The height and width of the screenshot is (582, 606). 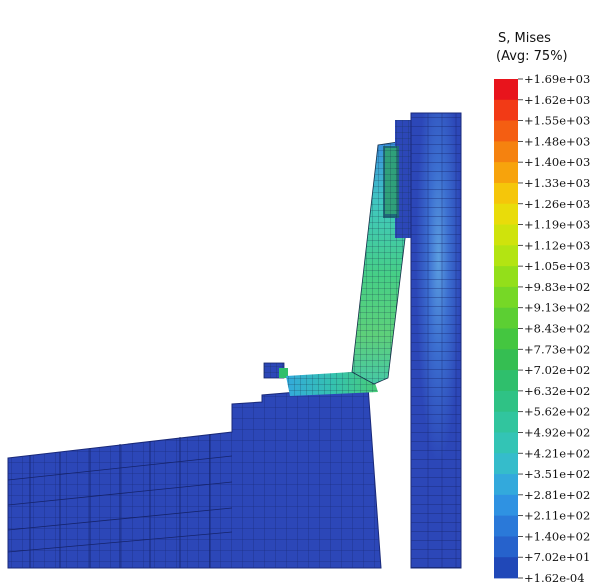 I want to click on legend-value-label: +2.81e+02, so click(x=557, y=495).